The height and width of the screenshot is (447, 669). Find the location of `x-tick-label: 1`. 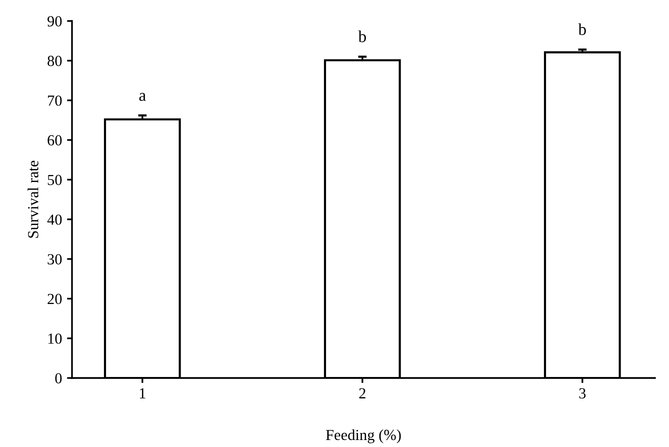

x-tick-label: 1 is located at coordinates (143, 393).